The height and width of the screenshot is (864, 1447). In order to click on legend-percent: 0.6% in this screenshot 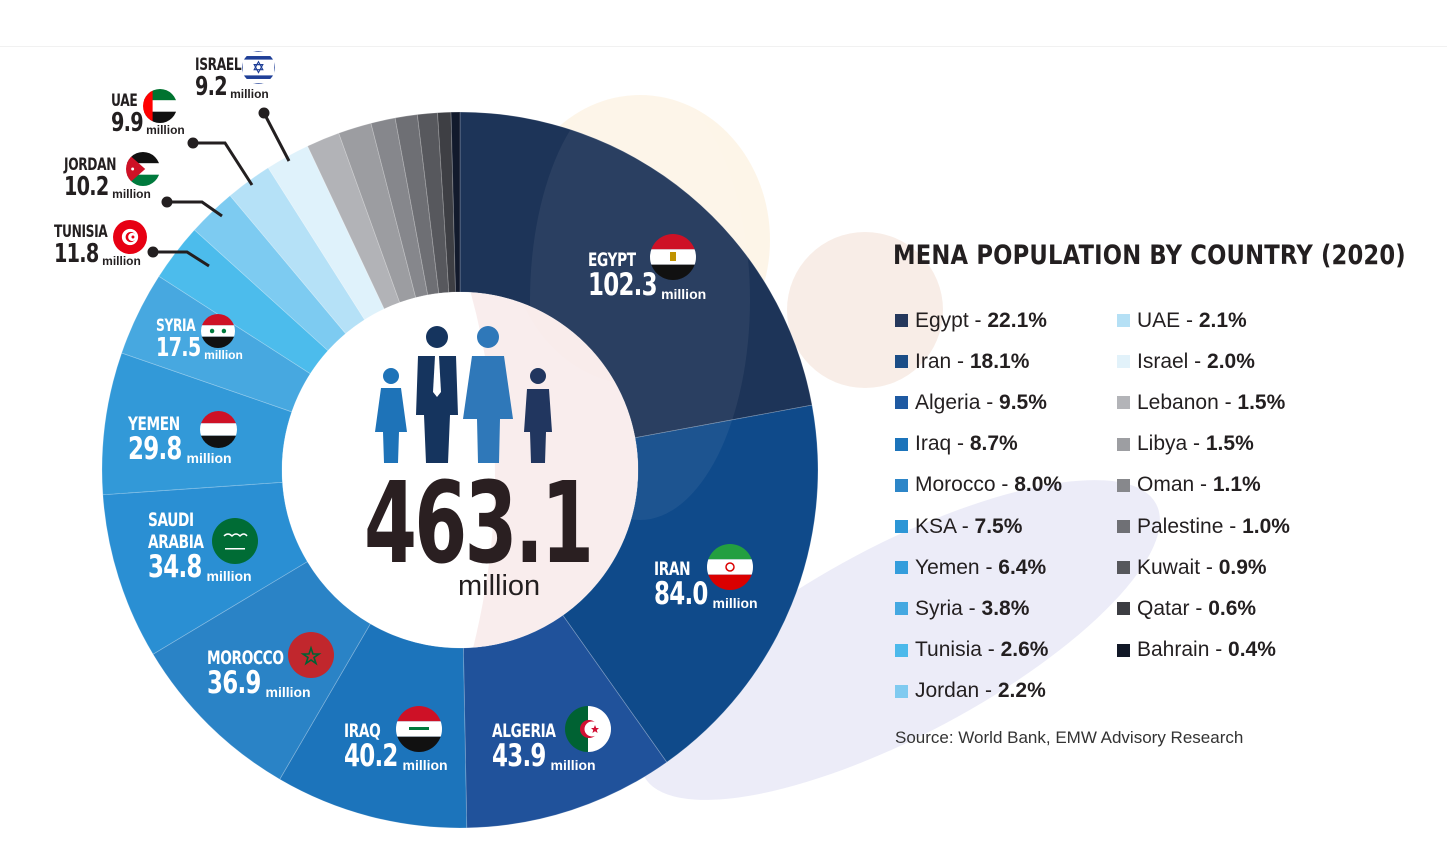, I will do `click(1232, 608)`.